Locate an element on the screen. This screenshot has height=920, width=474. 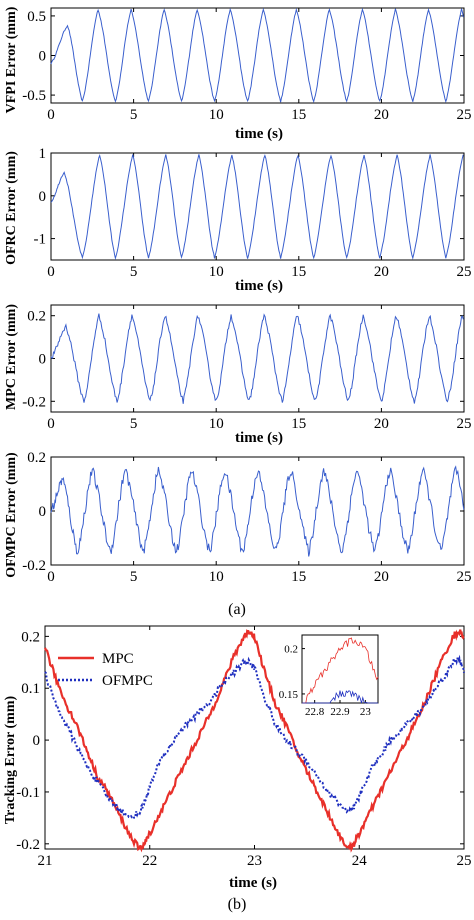
inset-frame is located at coordinates (340, 669).